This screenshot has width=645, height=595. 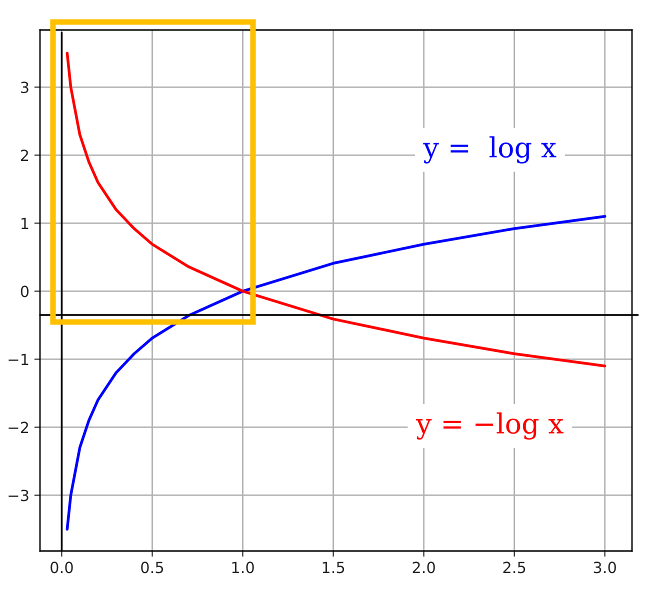 What do you see at coordinates (61, 568) in the screenshot?
I see `x-tick-label: 0.0` at bounding box center [61, 568].